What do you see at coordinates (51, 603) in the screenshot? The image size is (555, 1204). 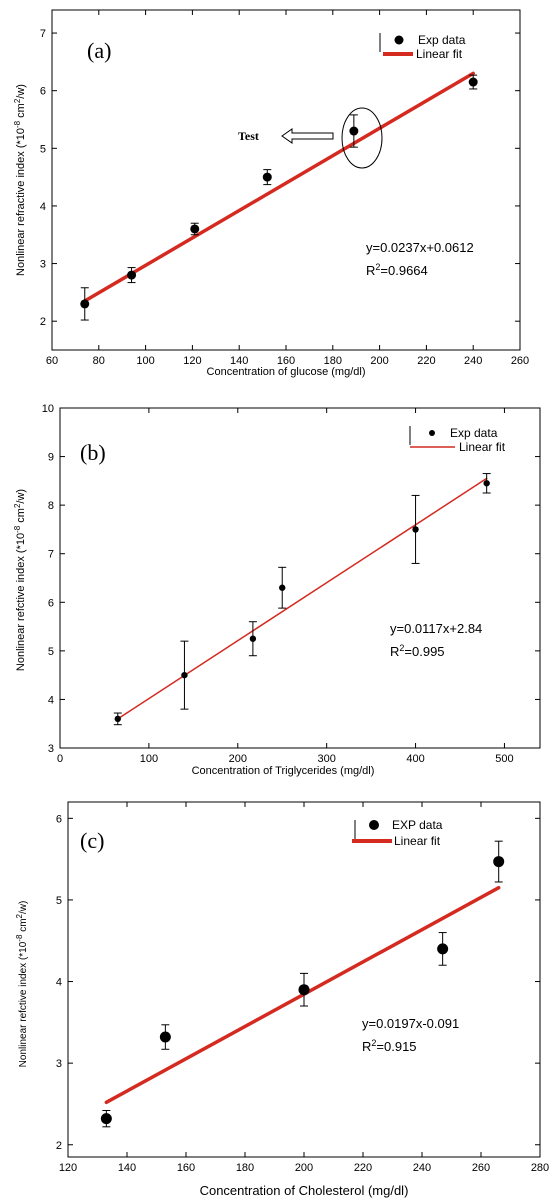 I see `y-tick-label-b-3: 6` at bounding box center [51, 603].